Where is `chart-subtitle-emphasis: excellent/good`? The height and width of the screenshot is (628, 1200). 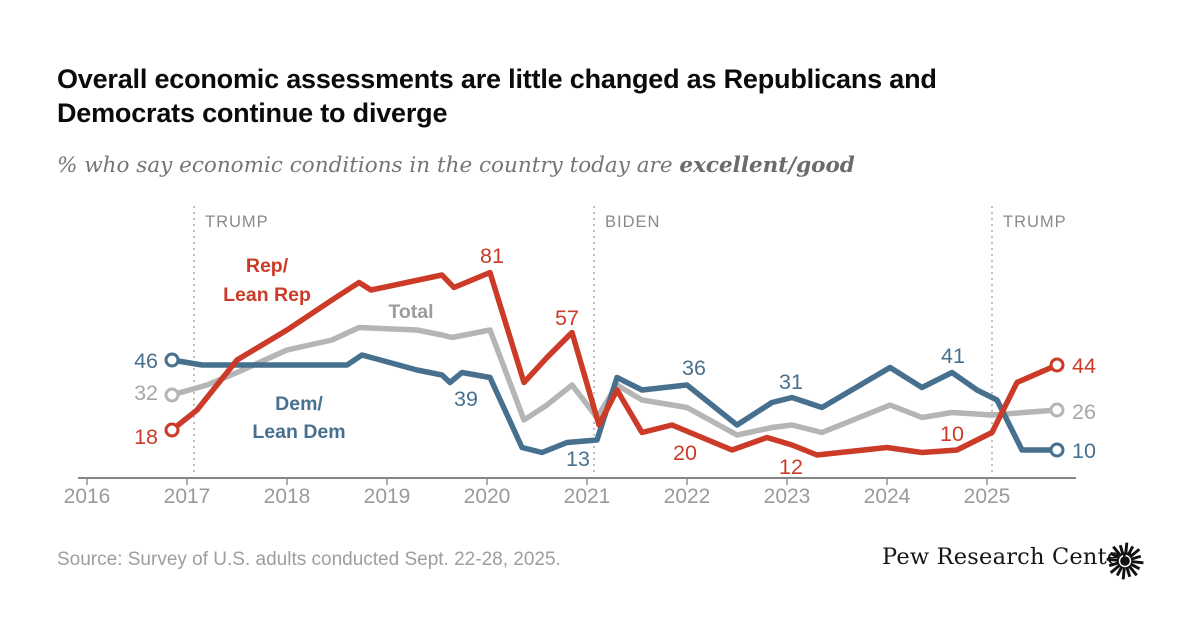
chart-subtitle-emphasis: excellent/good is located at coordinates (767, 165).